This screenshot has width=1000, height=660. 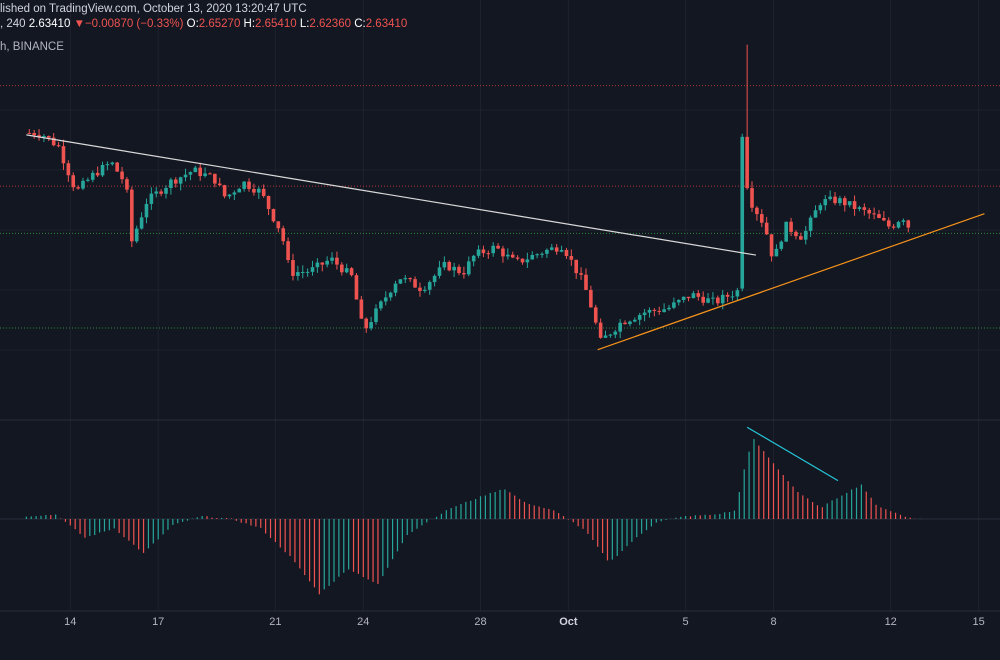 What do you see at coordinates (158, 622) in the screenshot?
I see `x-tick-label-17: 17` at bounding box center [158, 622].